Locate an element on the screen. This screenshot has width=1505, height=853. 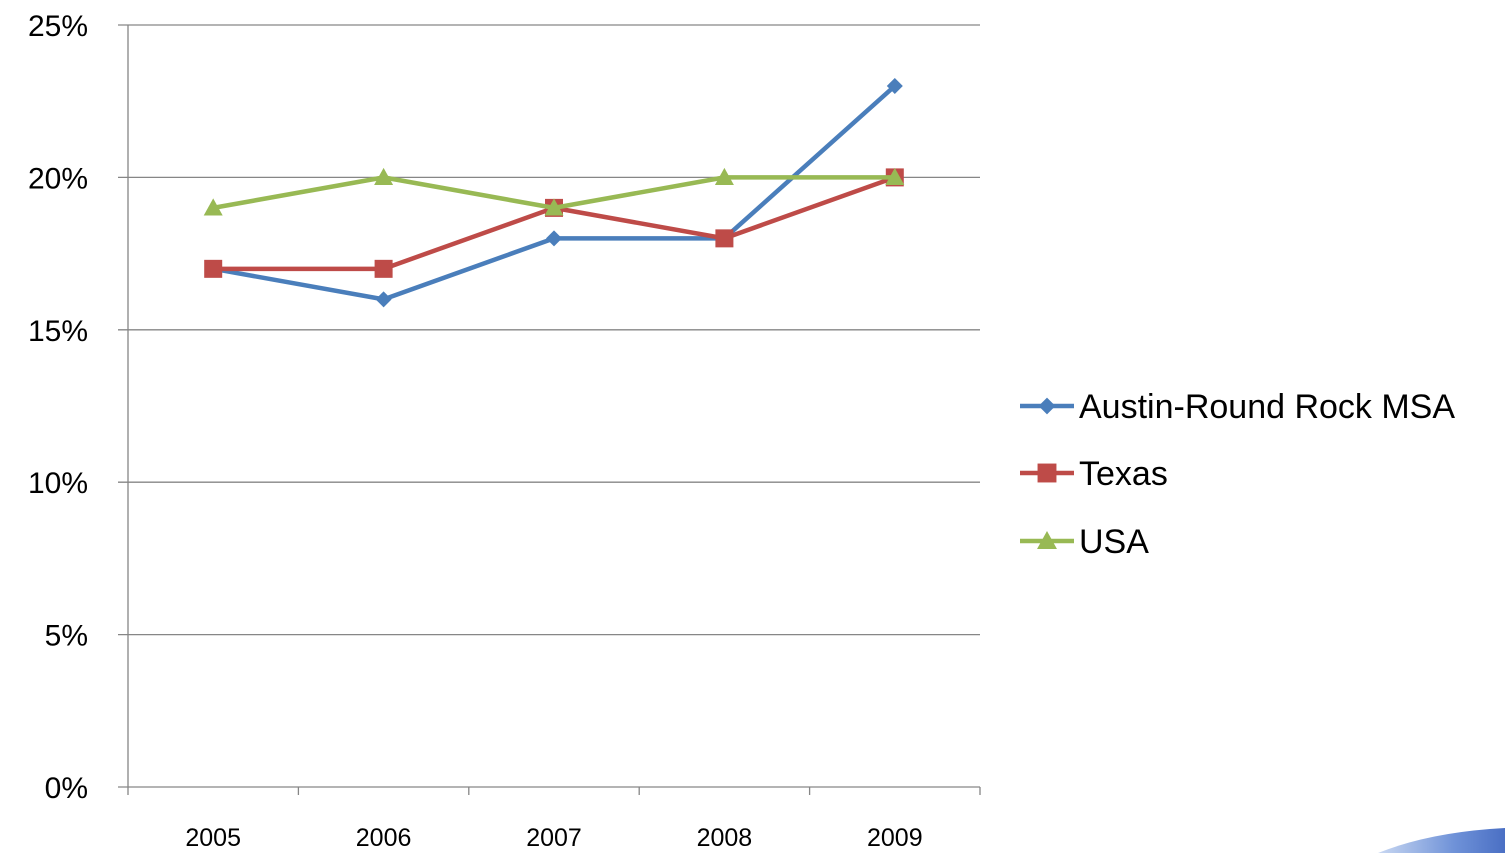
corner-decoration is located at coordinates (1441, 840).